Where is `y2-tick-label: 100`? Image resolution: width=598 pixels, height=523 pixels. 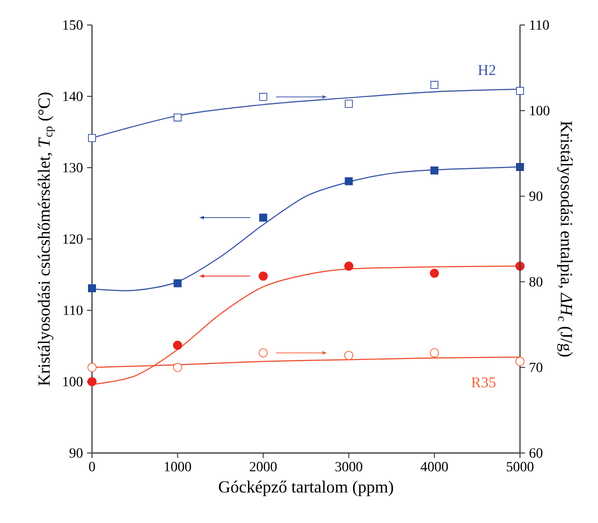 y2-tick-label: 100 is located at coordinates (540, 111).